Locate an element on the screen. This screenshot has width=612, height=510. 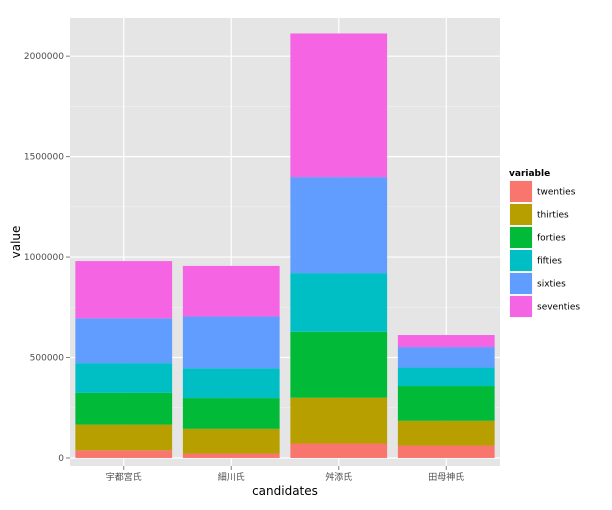
legend-swatch-twenties is located at coordinates (521, 191).